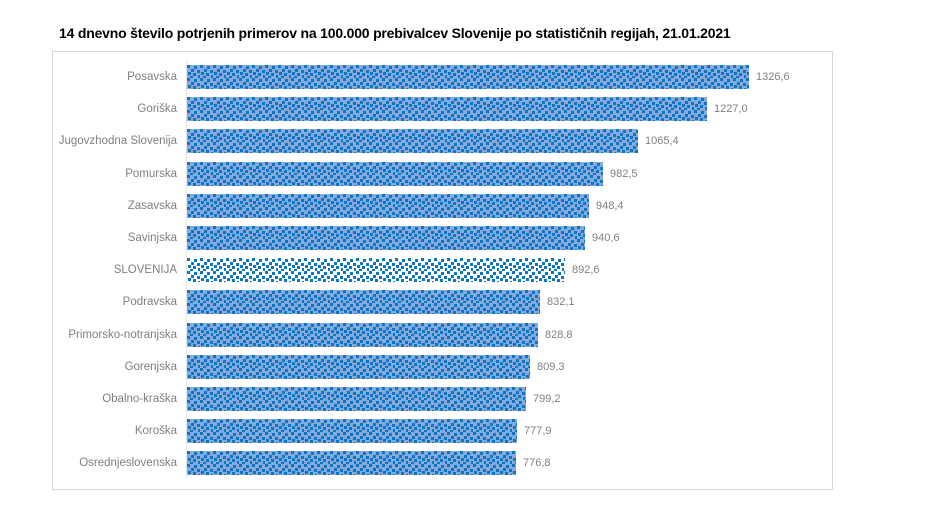 This screenshot has width=940, height=529. I want to click on value-label: 940,6, so click(606, 238).